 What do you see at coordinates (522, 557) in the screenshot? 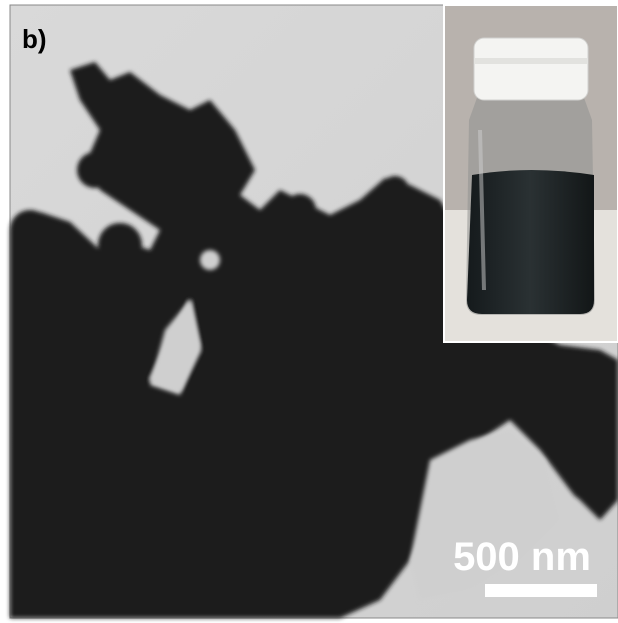
I see `scale-bar-label: 500 nm` at bounding box center [522, 557].